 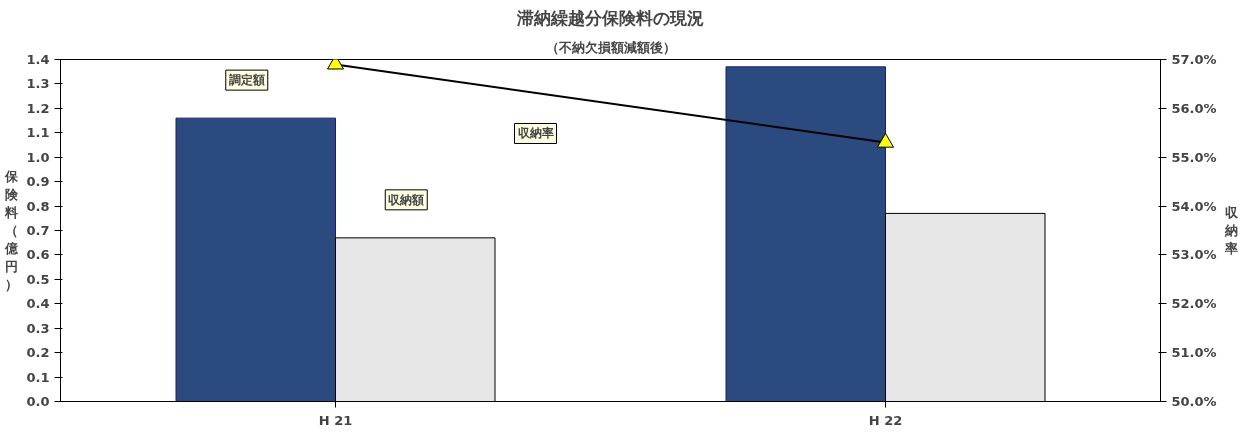 What do you see at coordinates (1194, 353) in the screenshot?
I see `y2-tick-label: 51.0%` at bounding box center [1194, 353].